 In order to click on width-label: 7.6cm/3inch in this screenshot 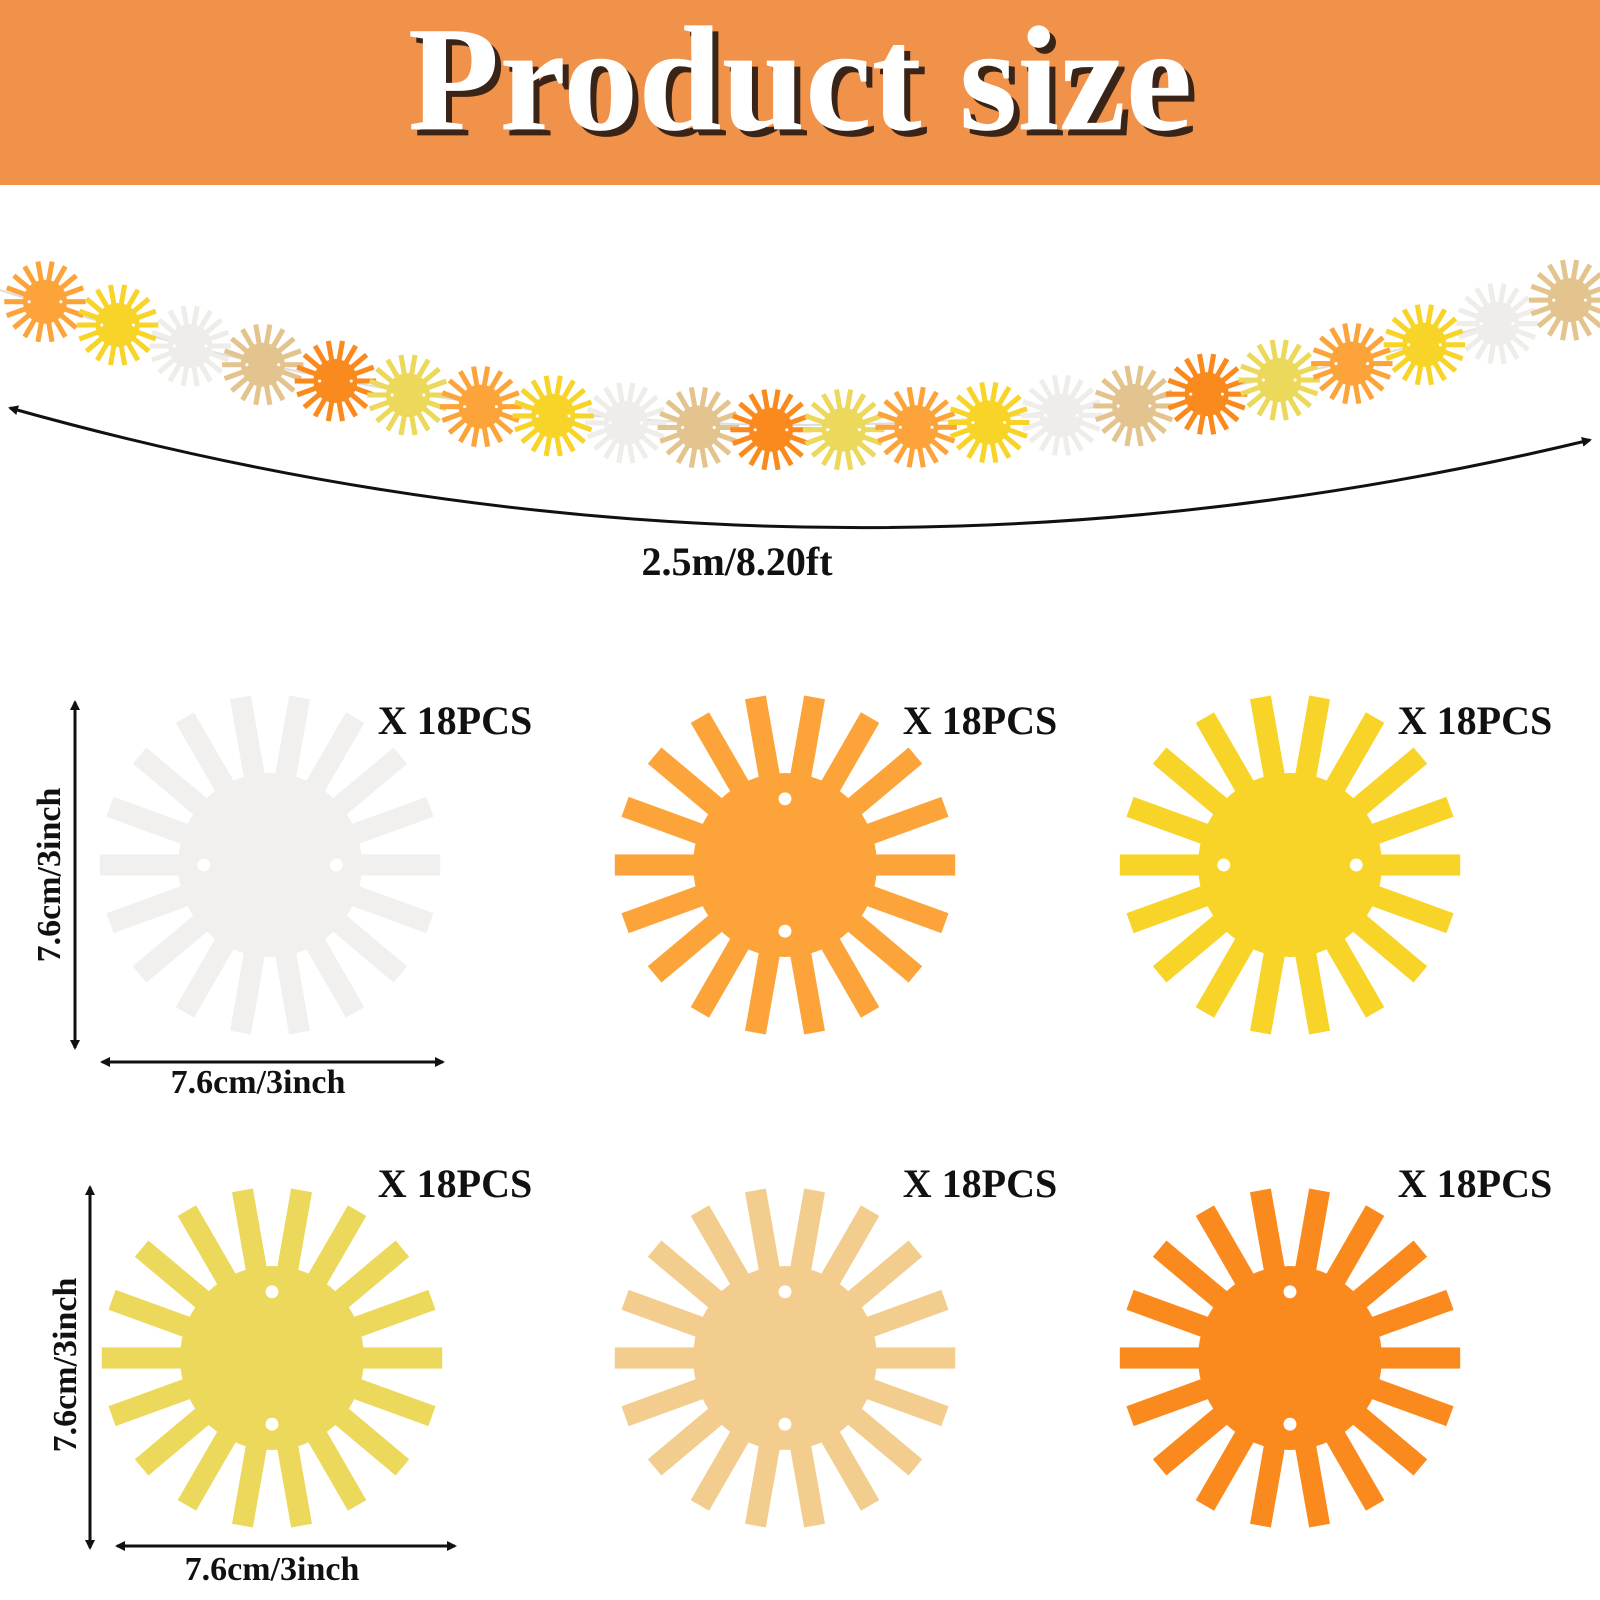, I will do `click(258, 1082)`.